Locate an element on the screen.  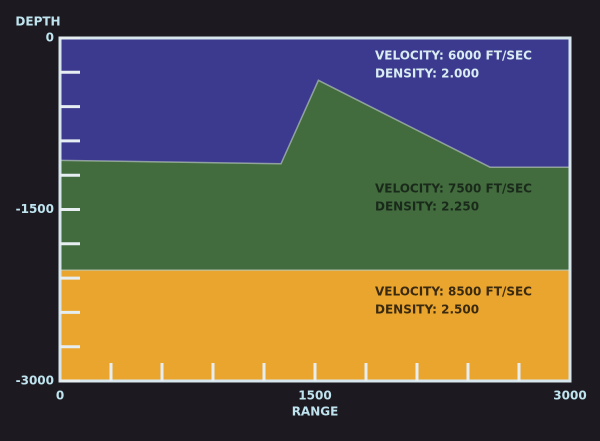
y-tick-label: -3000 is located at coordinates (35, 381).